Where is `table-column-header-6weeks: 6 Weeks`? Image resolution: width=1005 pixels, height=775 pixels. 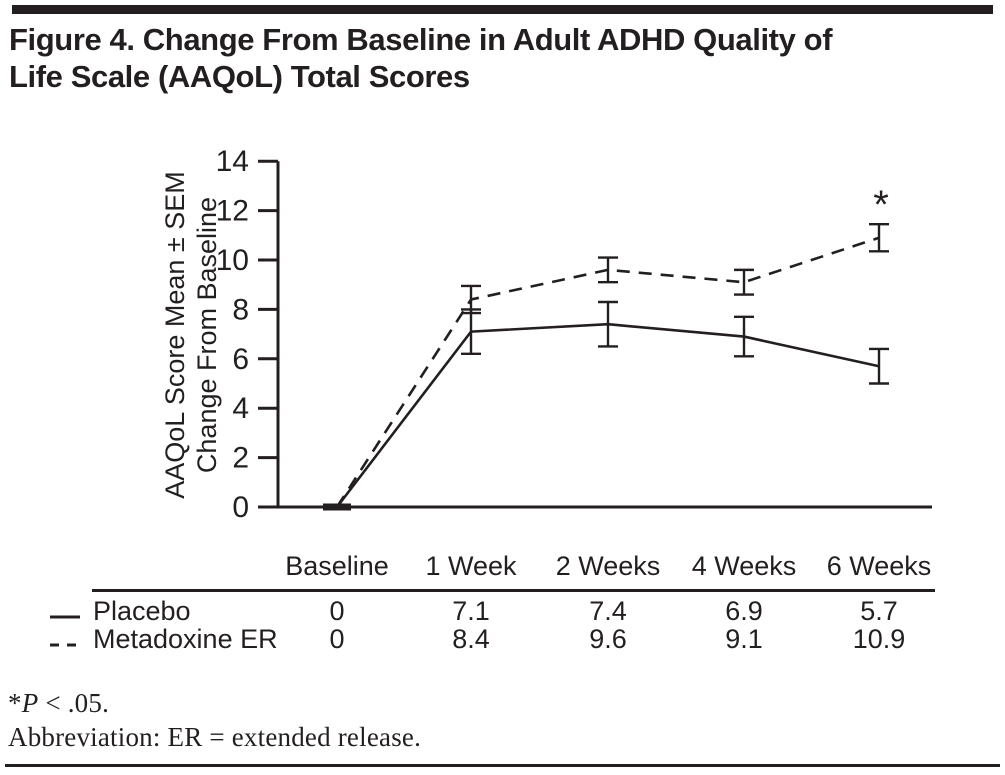 table-column-header-6weeks: 6 Weeks is located at coordinates (879, 566).